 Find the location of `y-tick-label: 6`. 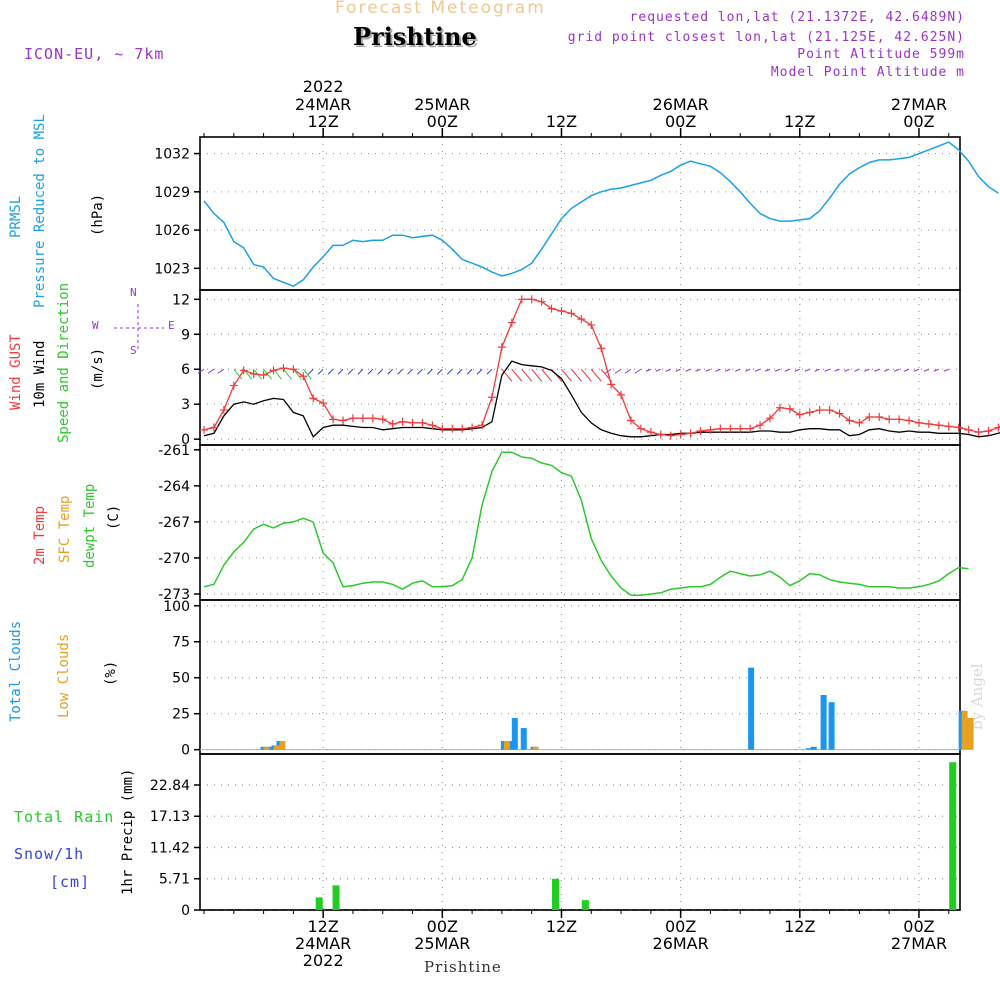

y-tick-label: 6 is located at coordinates (185, 370).